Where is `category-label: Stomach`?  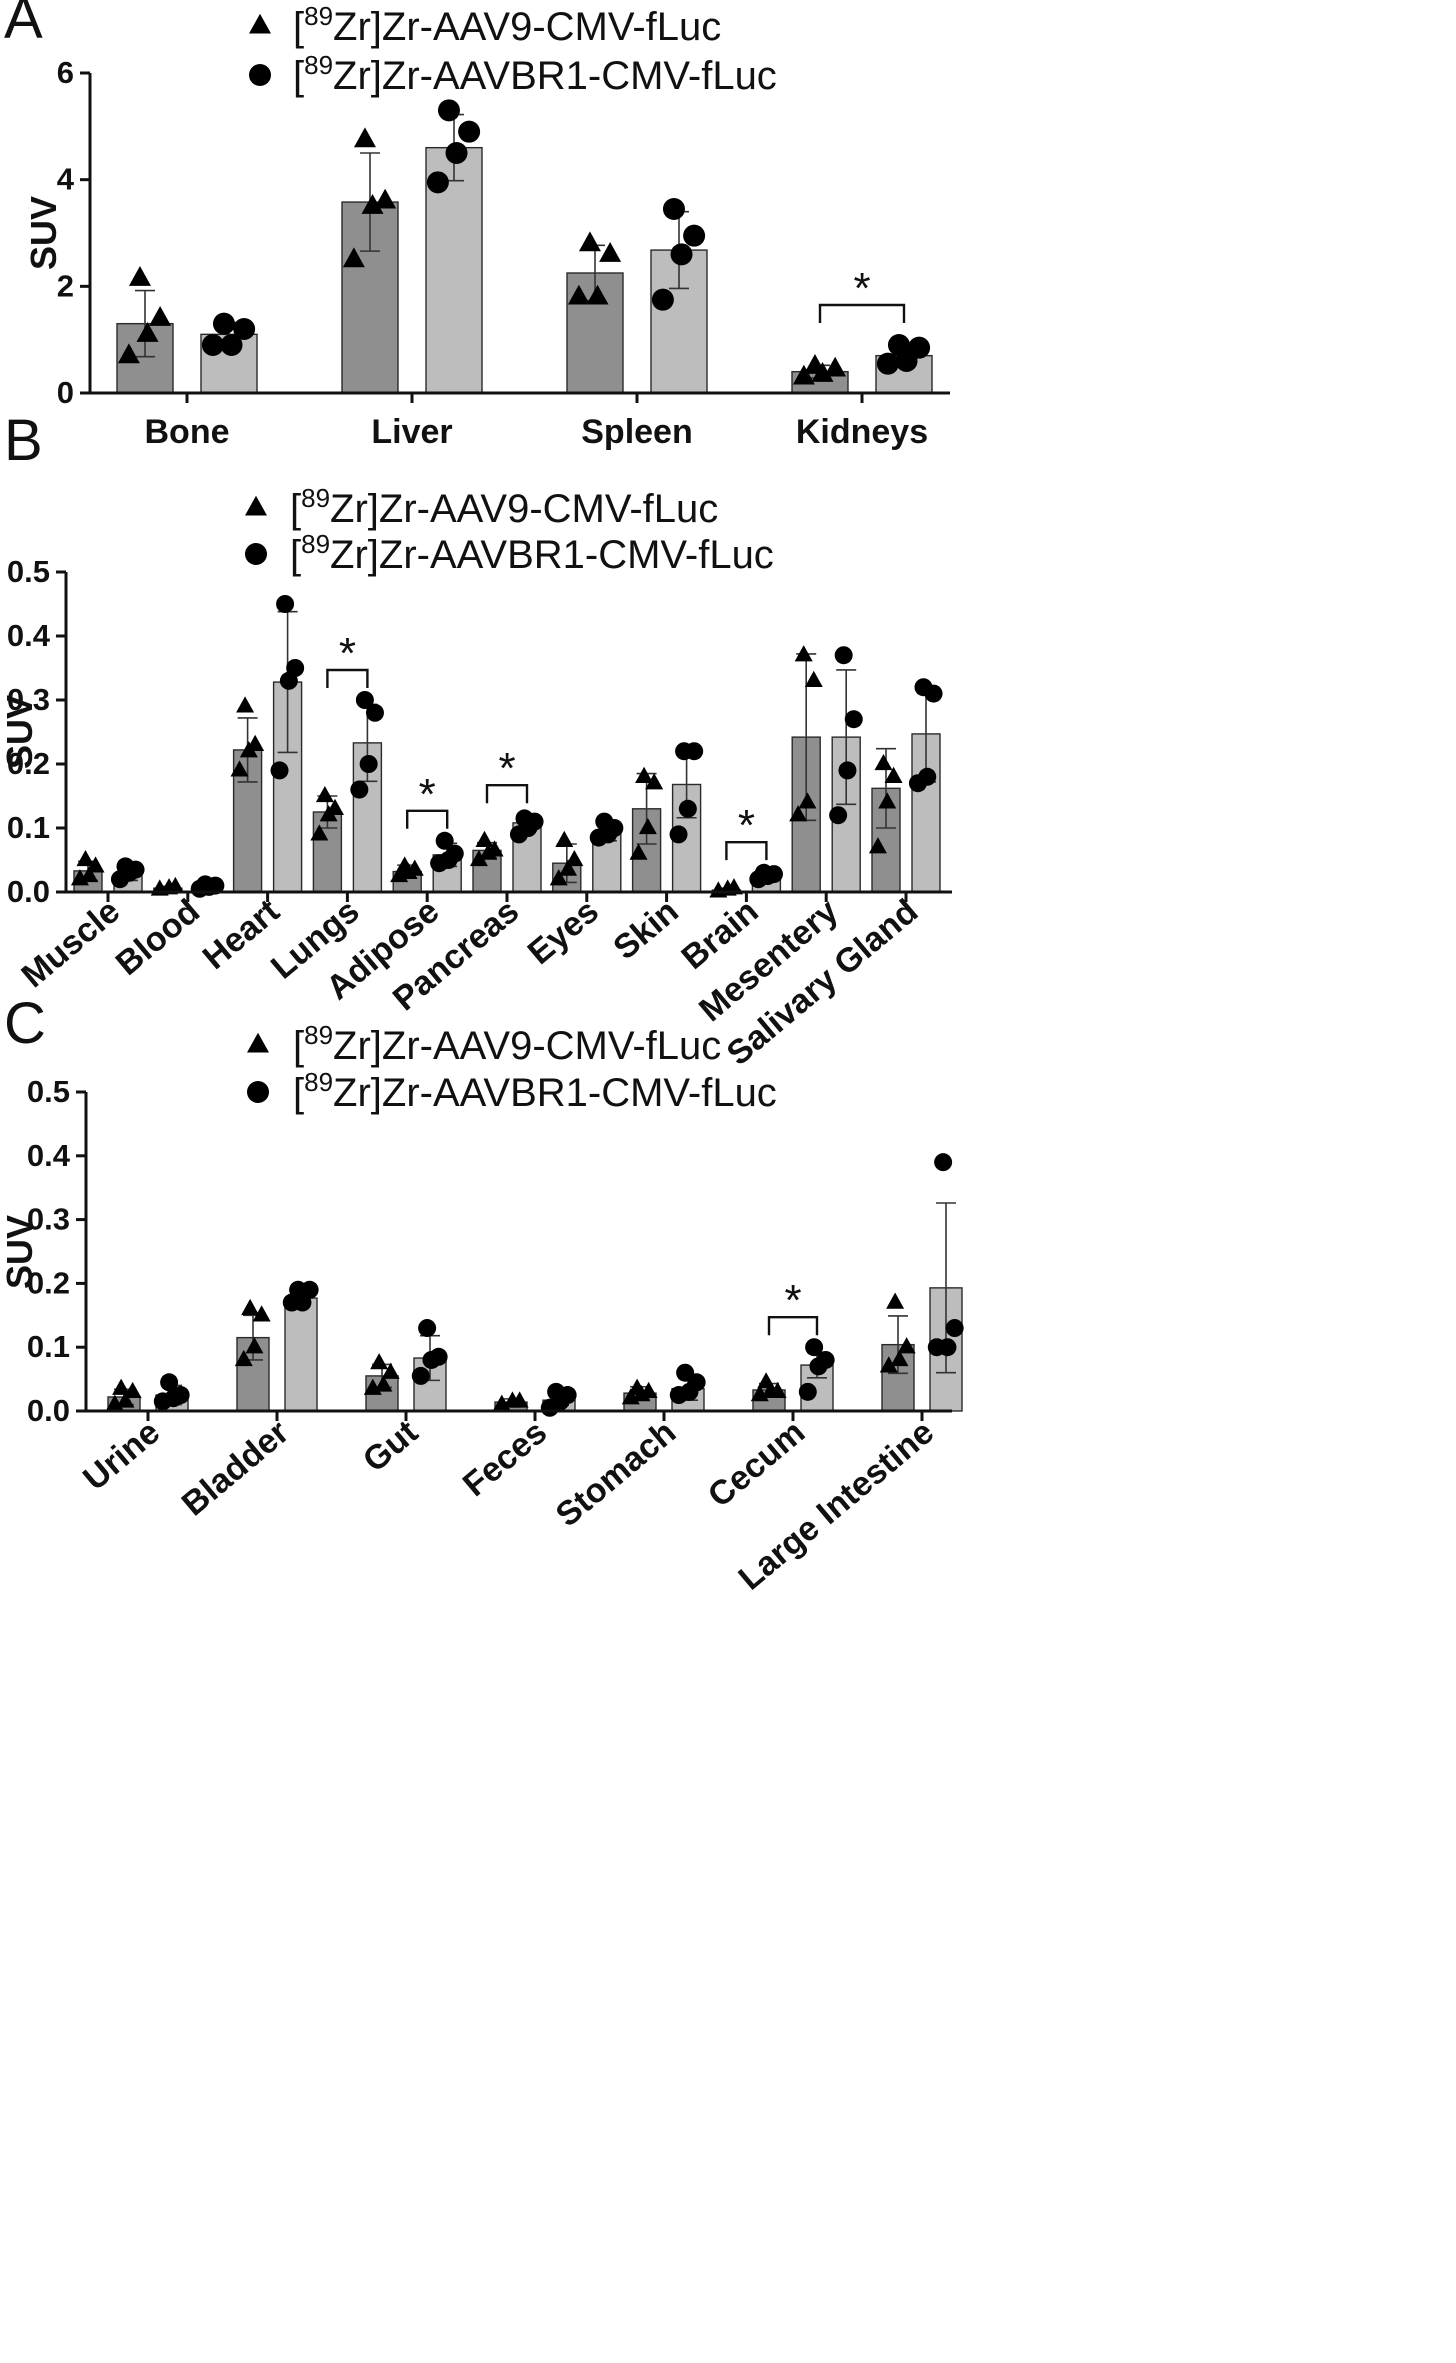
category-label: Stomach is located at coordinates (616, 1473).